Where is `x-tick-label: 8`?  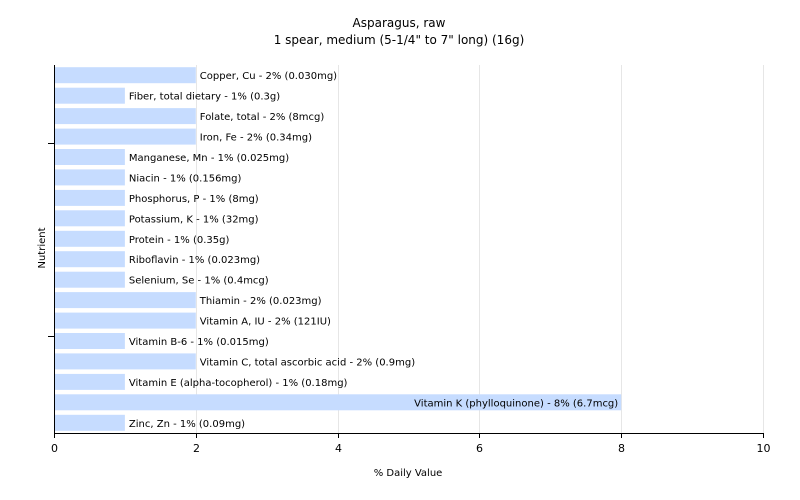
x-tick-label: 8 is located at coordinates (621, 448).